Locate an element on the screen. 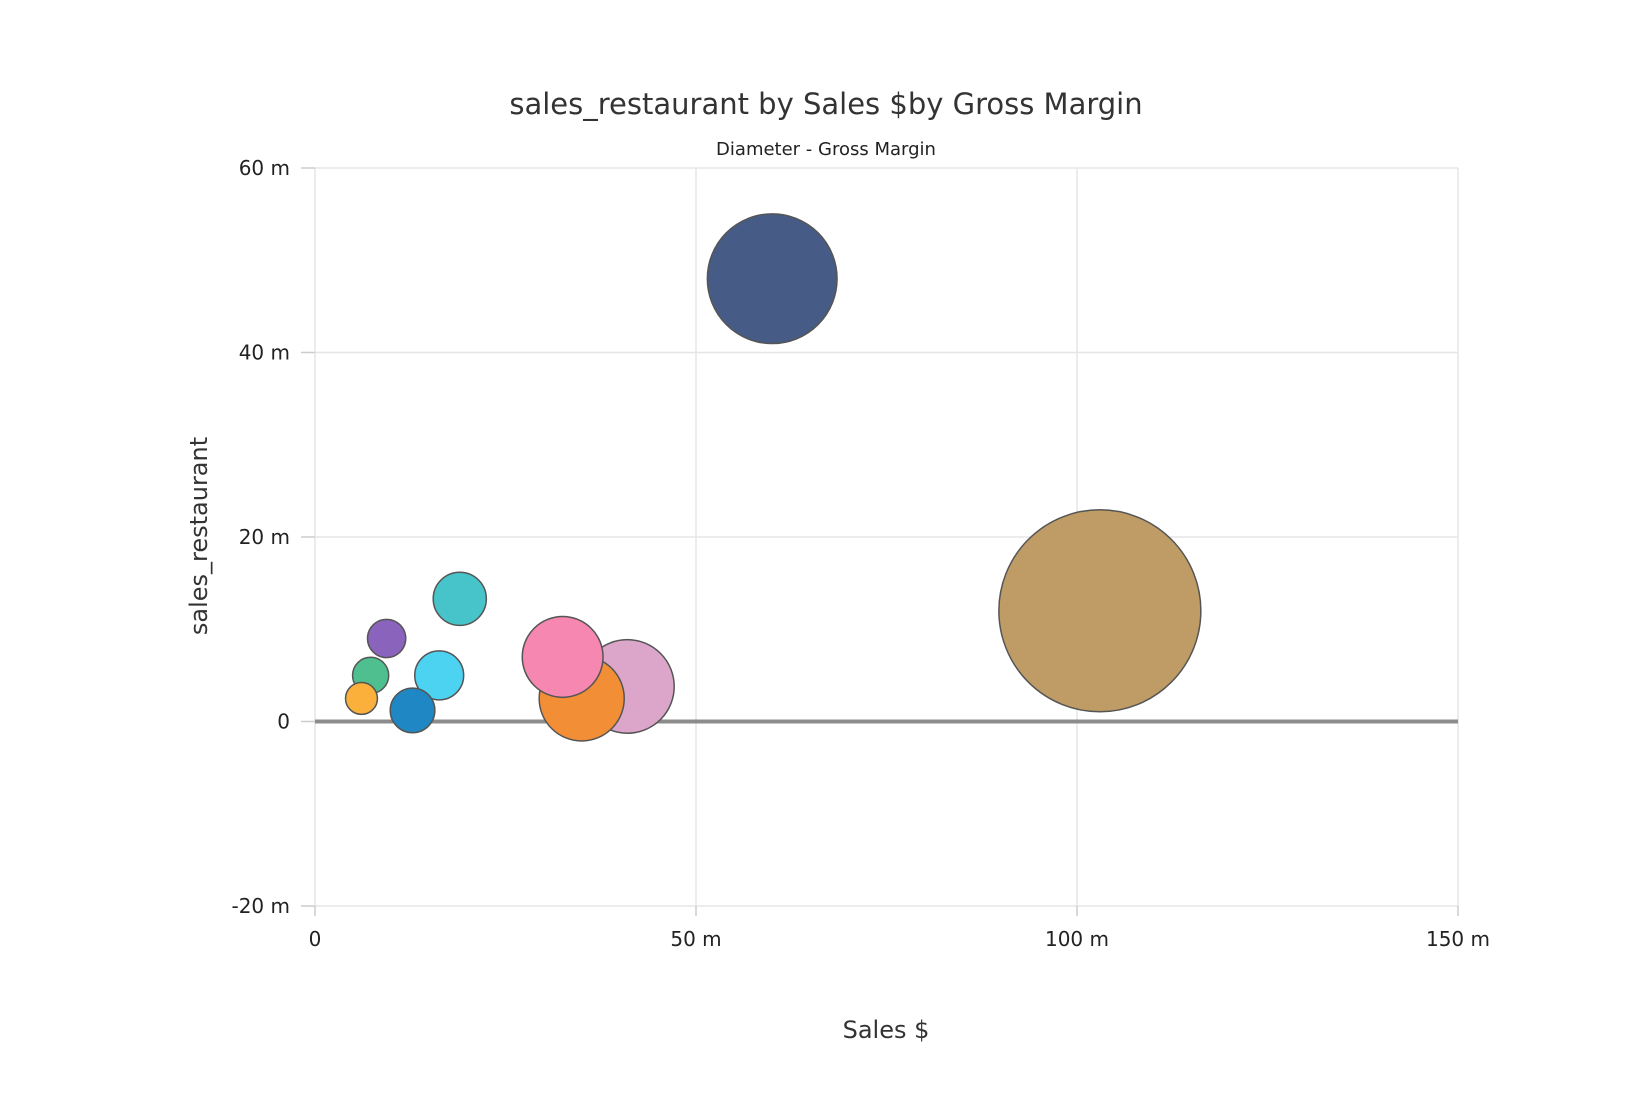  chart-subtitle: Diameter - Gross Margin is located at coordinates (826, 149).